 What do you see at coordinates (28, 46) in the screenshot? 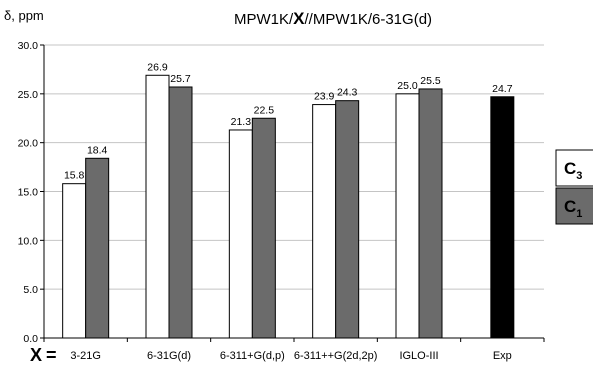
I see `y-tick-label: 30.0` at bounding box center [28, 46].